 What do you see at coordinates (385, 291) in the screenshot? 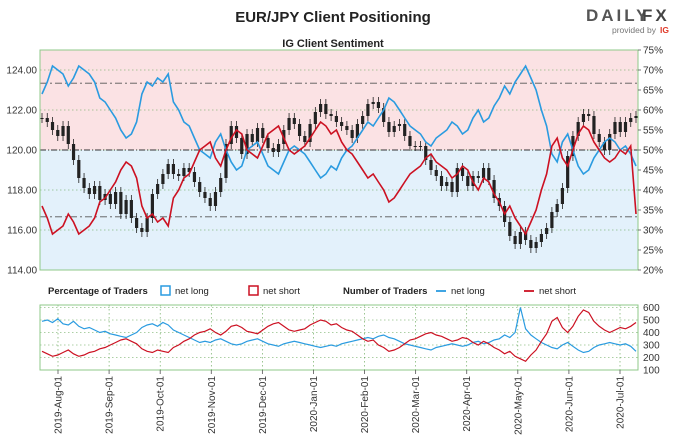
I see `legend-num-title: Number of Traders` at bounding box center [385, 291].